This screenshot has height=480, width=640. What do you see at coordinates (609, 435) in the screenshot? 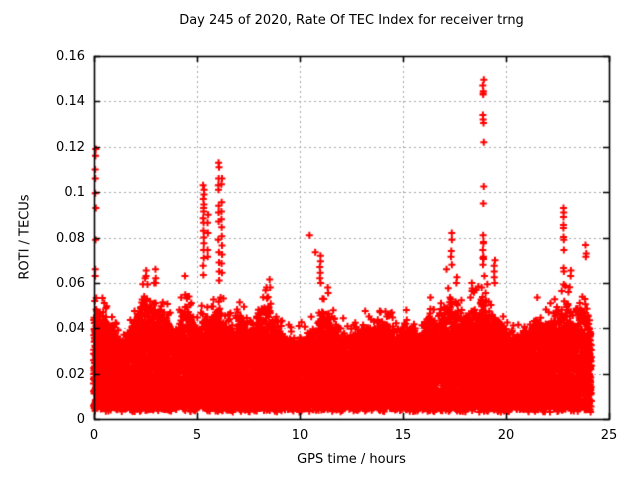
I see `x-tick-label: 25` at bounding box center [609, 435].